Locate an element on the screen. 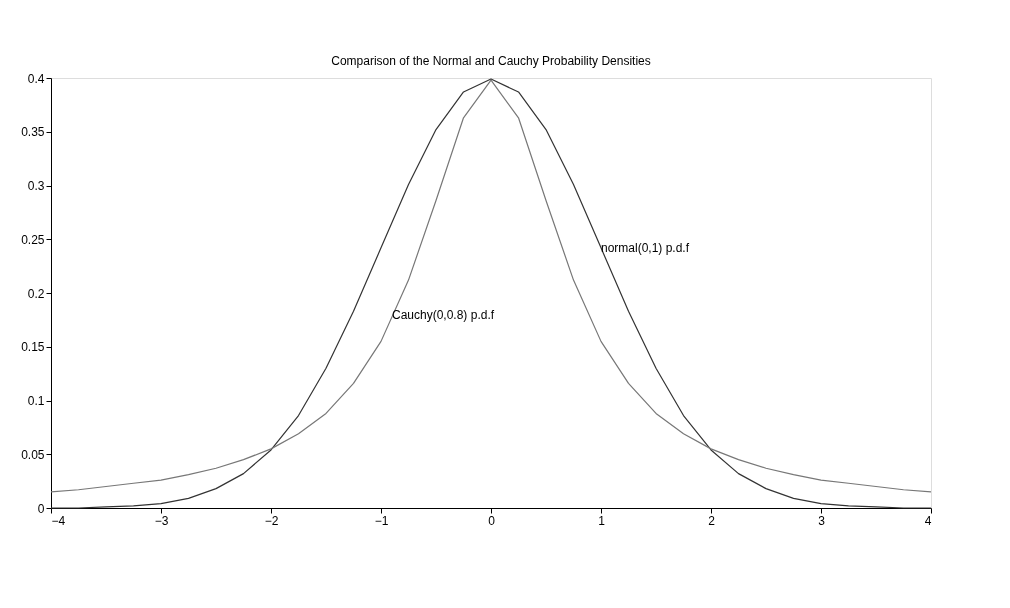 Image resolution: width=1010 pixels, height=608 pixels. x-tick-label: 0 is located at coordinates (492, 520).